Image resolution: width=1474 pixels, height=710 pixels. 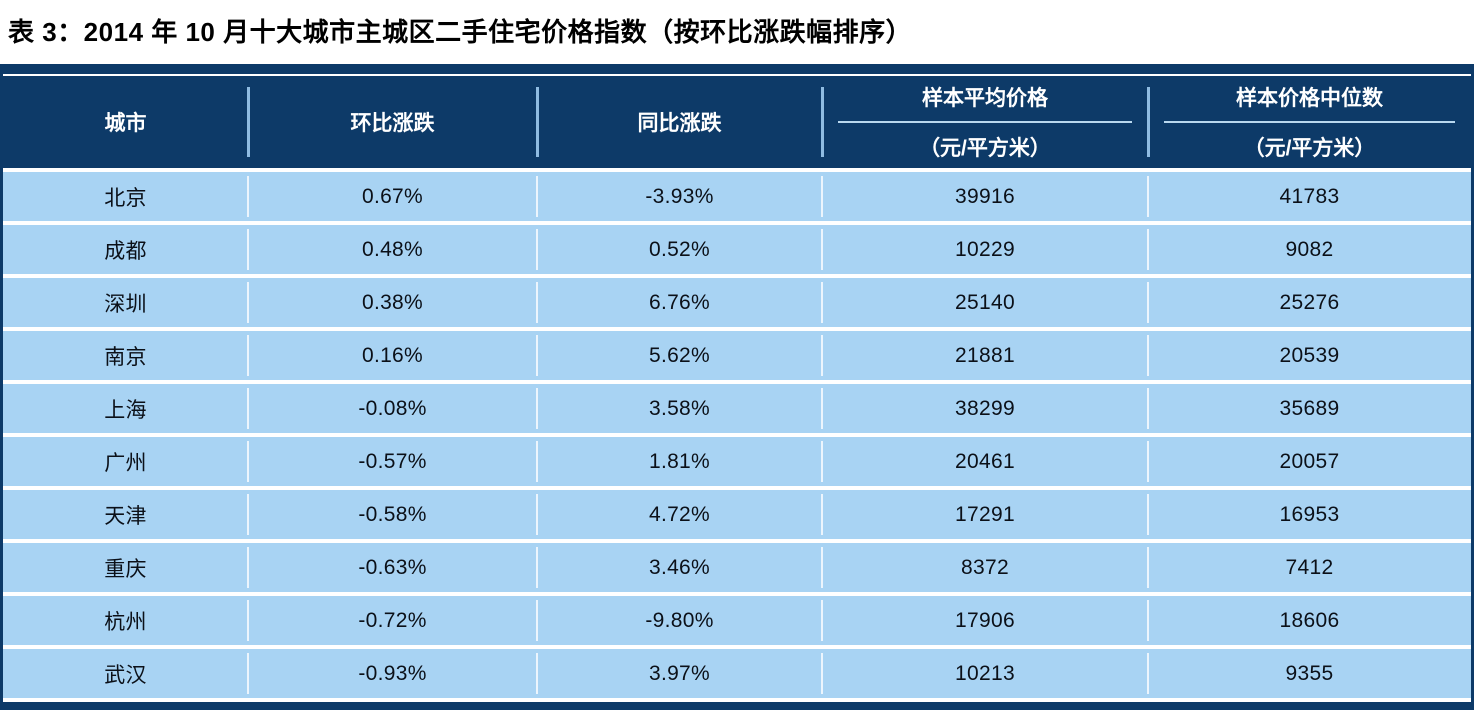 What do you see at coordinates (984, 355) in the screenshot?
I see `cell-avg-price: 21881` at bounding box center [984, 355].